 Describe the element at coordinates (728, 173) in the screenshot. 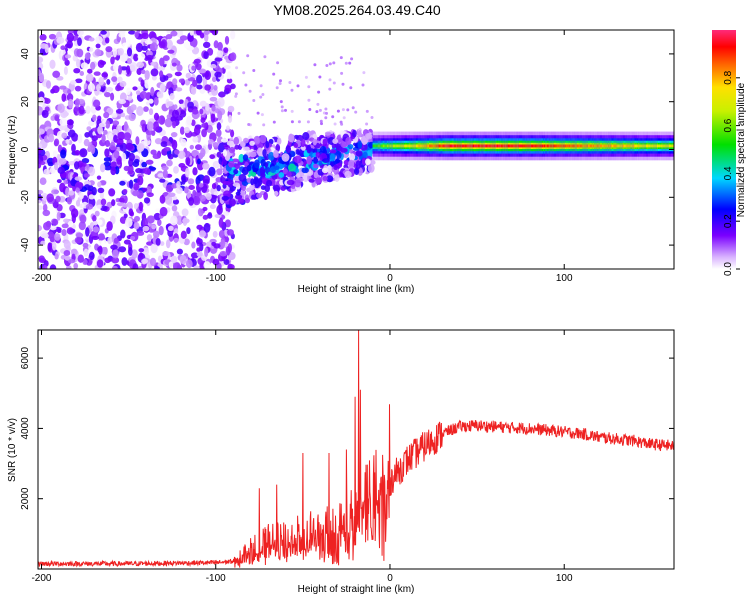

I see `colorbar-tick-label: 0.4` at that location.